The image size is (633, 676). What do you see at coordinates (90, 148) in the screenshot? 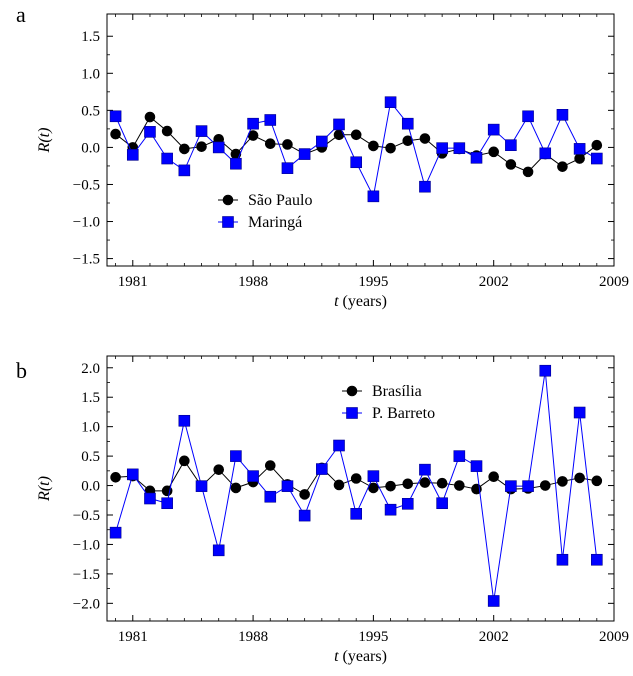
I see `y-tick-label: 0.0` at bounding box center [90, 148].